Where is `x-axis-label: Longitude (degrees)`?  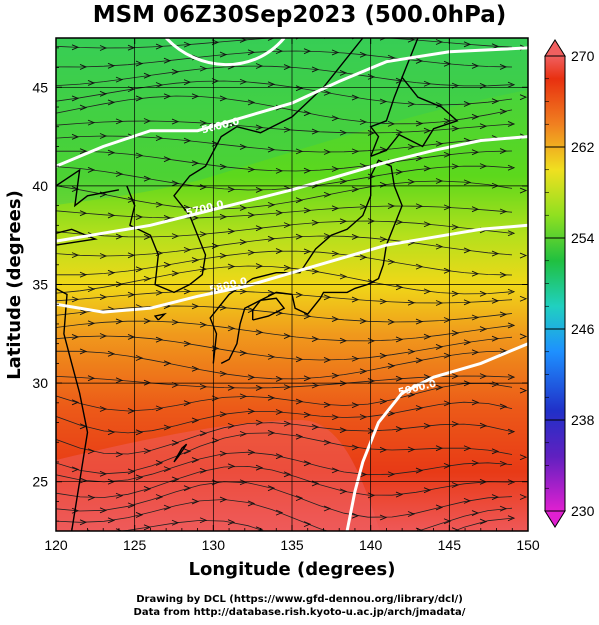
x-axis-label: Longitude (degrees) is located at coordinates (292, 569).